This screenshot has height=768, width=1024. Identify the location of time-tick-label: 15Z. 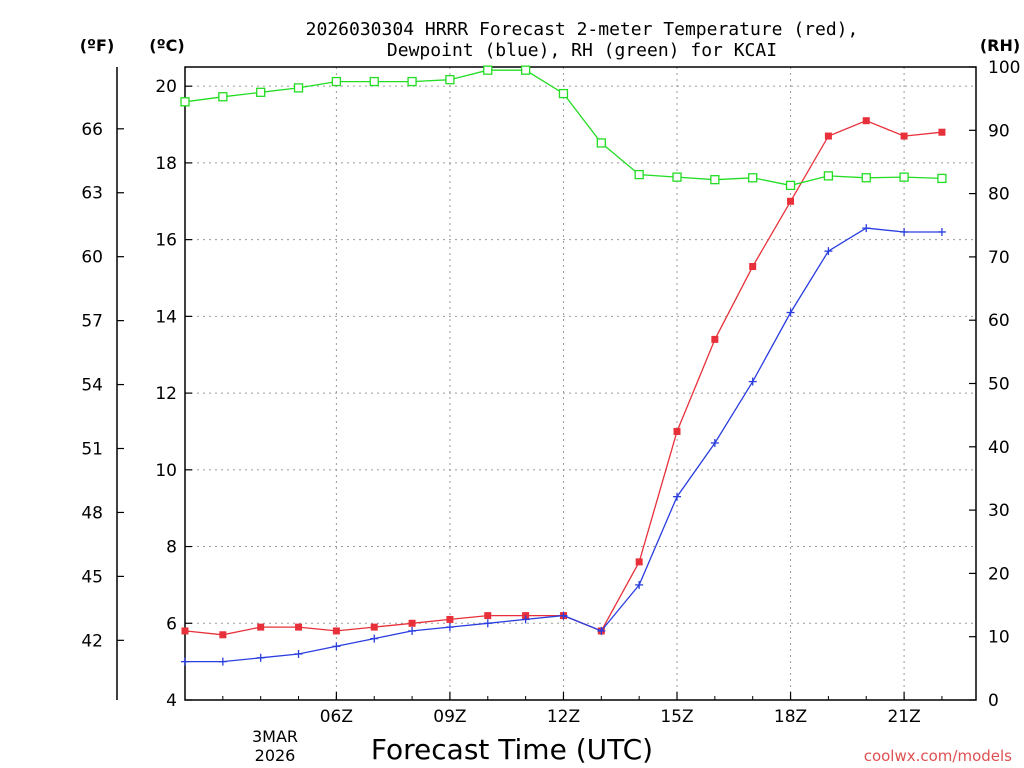
(676, 717).